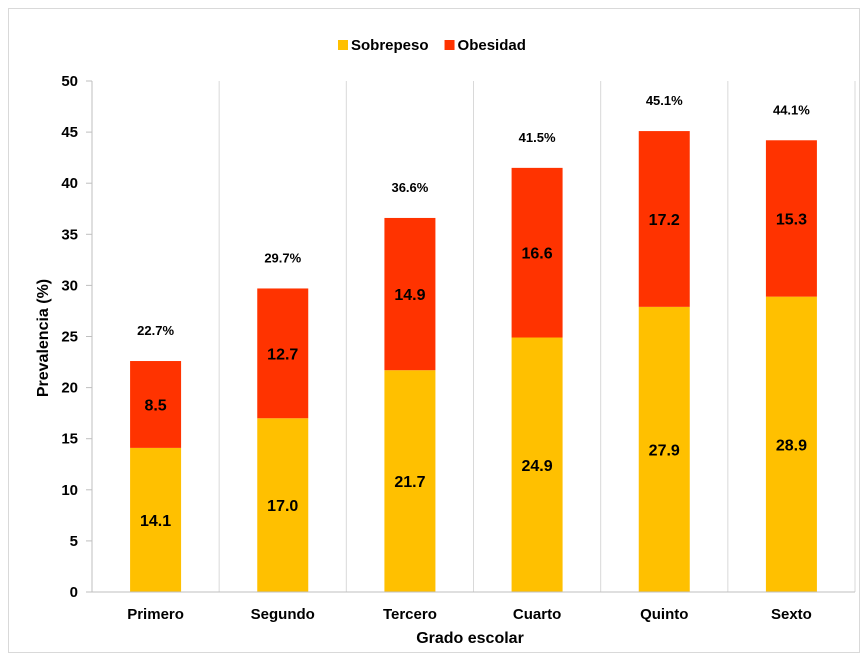  What do you see at coordinates (74, 541) in the screenshot?
I see `y-tick-label: 5` at bounding box center [74, 541].